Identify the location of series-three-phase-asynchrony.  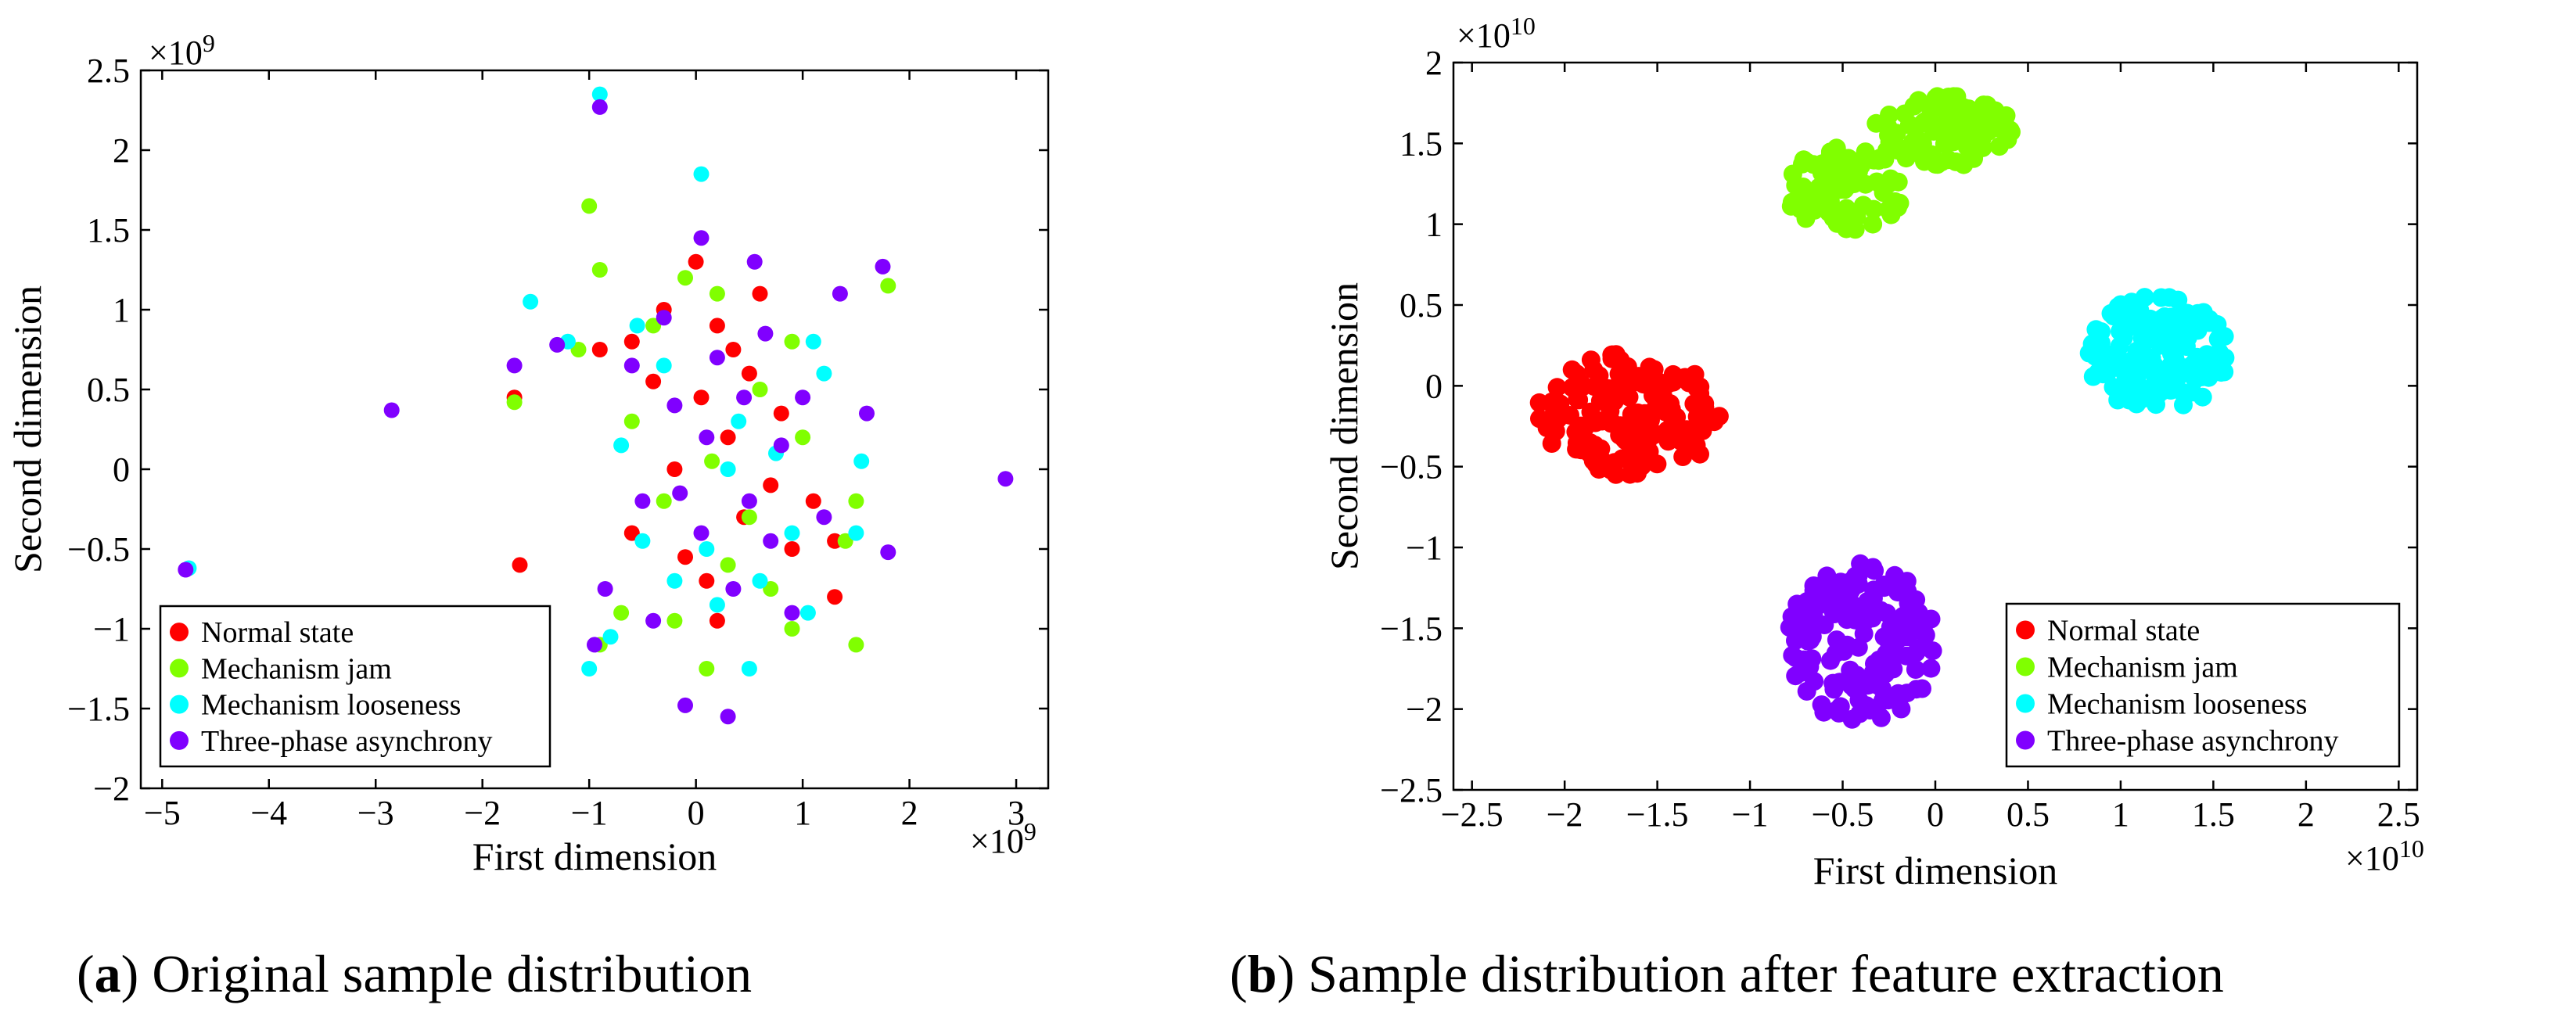
(1861, 641).